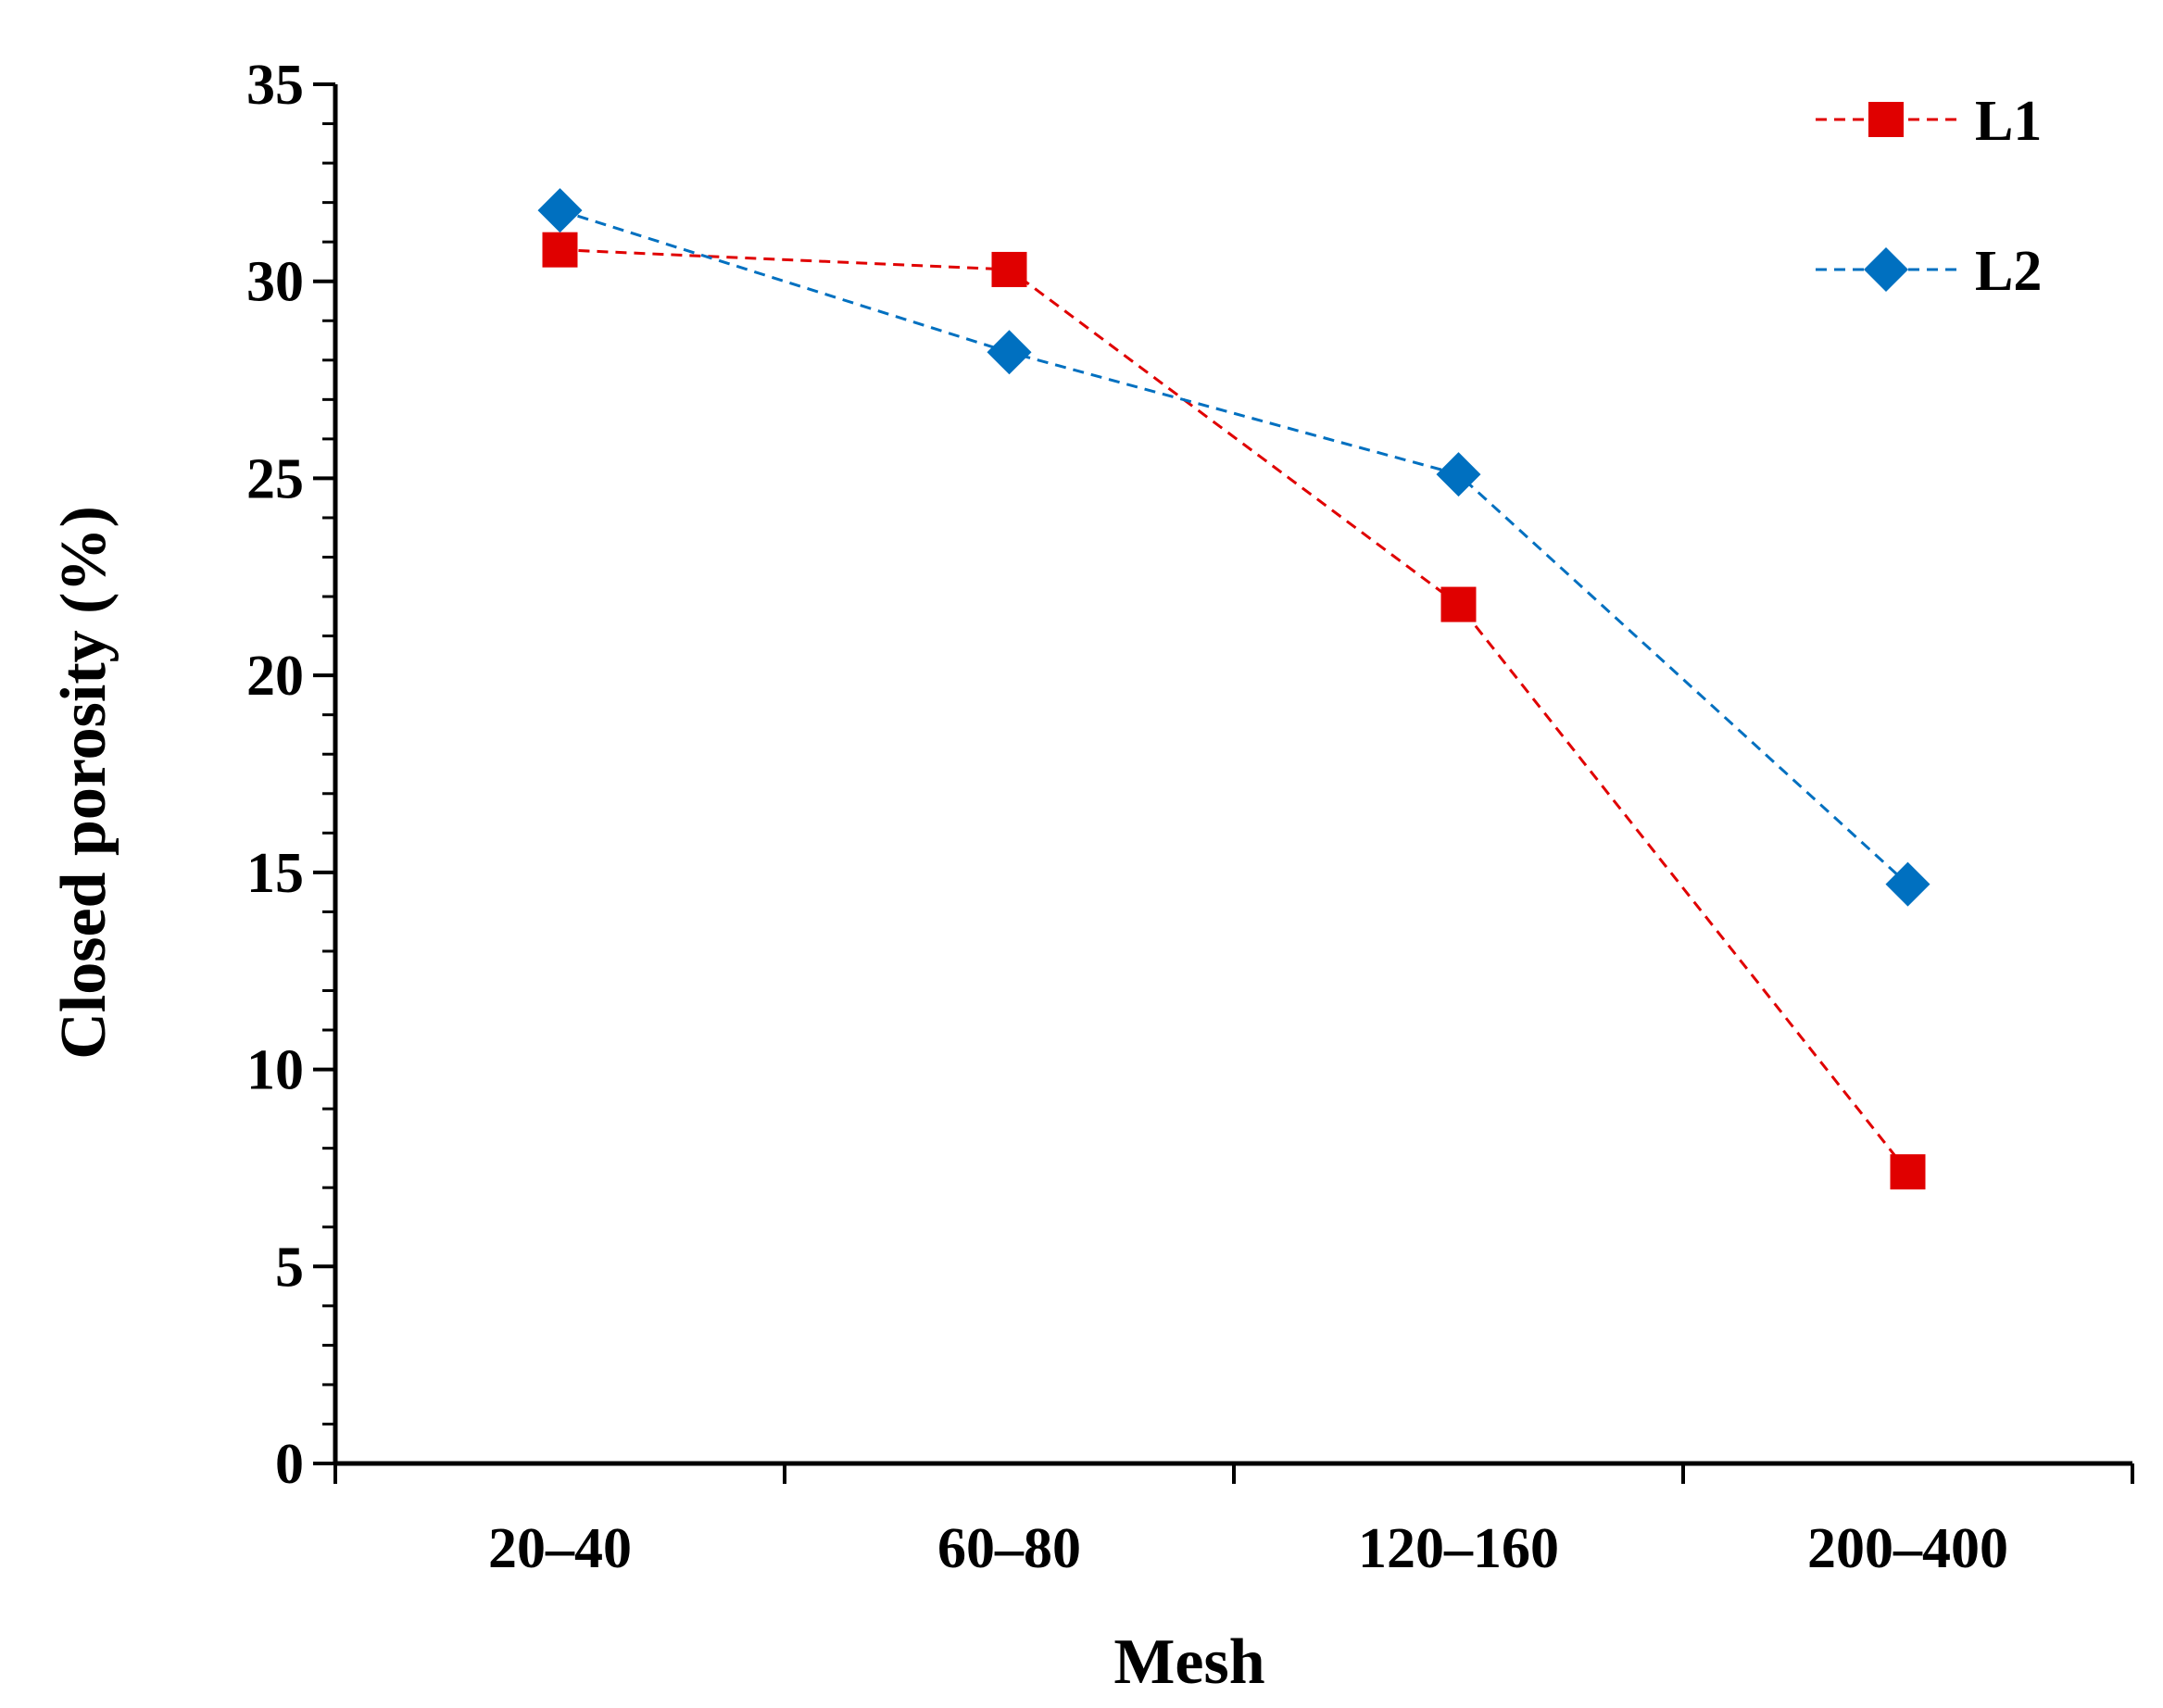 The width and height of the screenshot is (2163, 1708). Describe the element at coordinates (275, 874) in the screenshot. I see `y-tick-label: 15` at that location.